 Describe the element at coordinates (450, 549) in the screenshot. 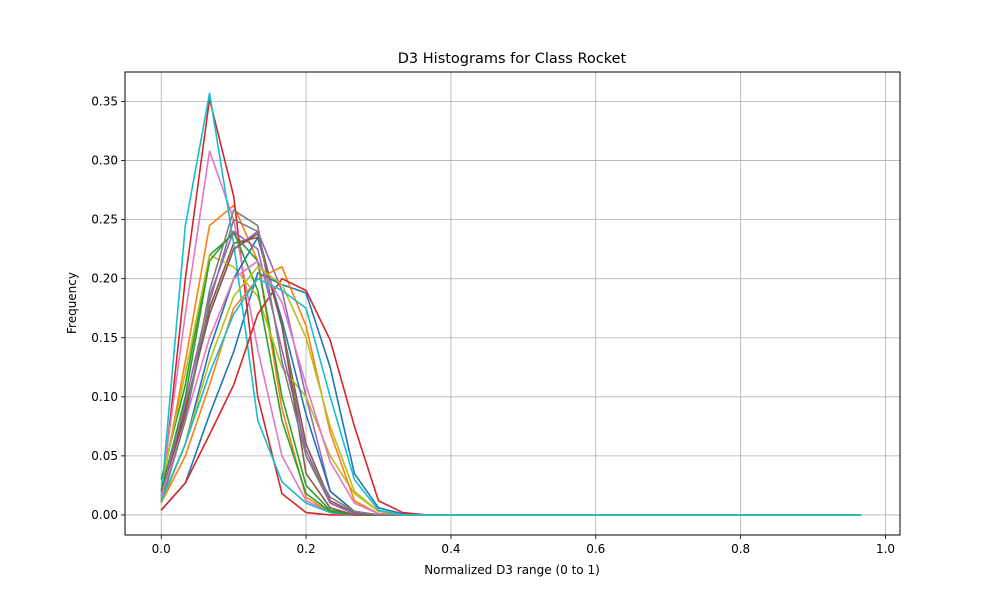

I see `x-tick-label: 0.4` at that location.